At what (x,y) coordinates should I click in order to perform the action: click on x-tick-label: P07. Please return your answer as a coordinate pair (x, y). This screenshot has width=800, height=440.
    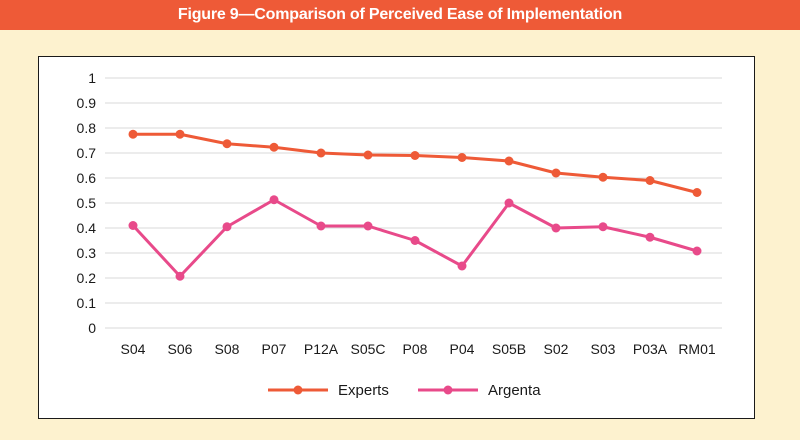
    Looking at the image, I should click on (274, 349).